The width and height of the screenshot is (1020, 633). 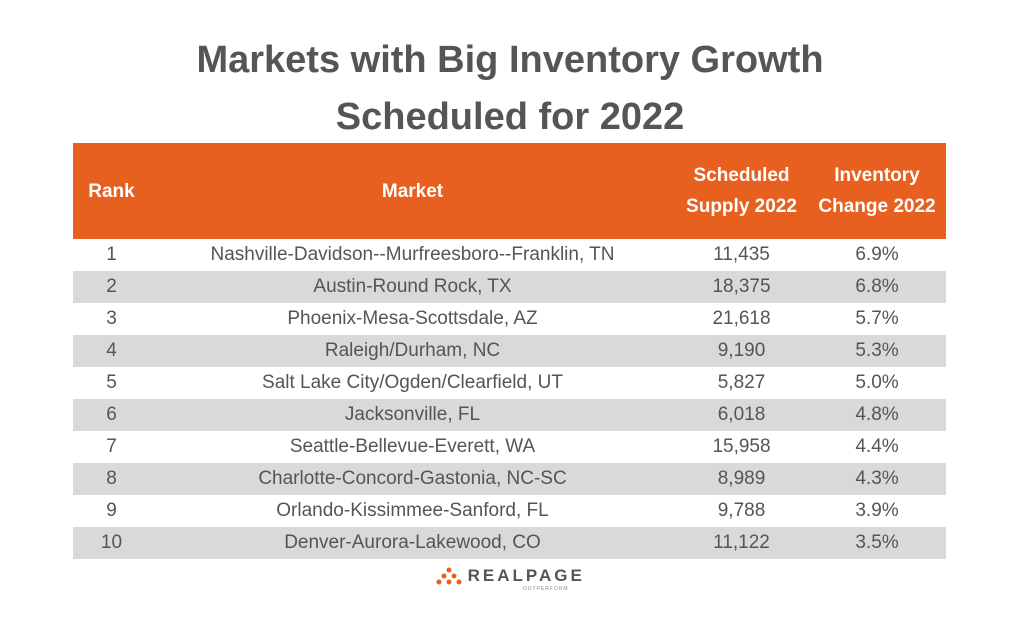 What do you see at coordinates (111, 254) in the screenshot?
I see `table-cell: 1` at bounding box center [111, 254].